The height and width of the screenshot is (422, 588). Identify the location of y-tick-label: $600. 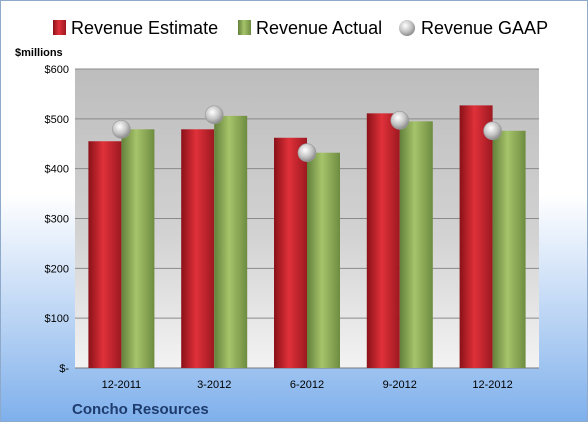
(57, 70).